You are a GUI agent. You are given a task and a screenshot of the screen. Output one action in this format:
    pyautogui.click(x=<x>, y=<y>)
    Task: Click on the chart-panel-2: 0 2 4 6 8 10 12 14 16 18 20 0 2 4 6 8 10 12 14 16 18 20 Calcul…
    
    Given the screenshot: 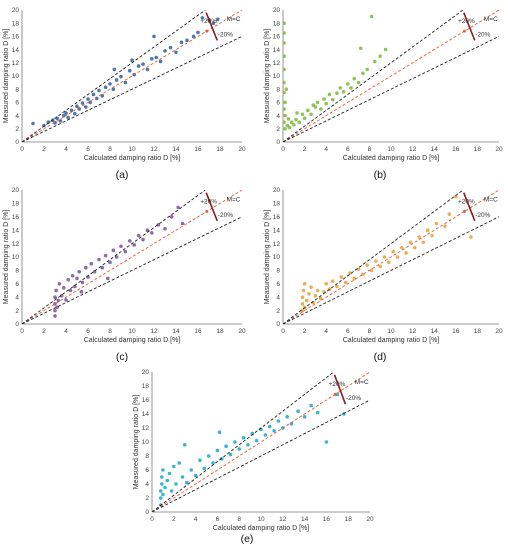 What is the action you would take?
    pyautogui.click(x=383, y=94)
    